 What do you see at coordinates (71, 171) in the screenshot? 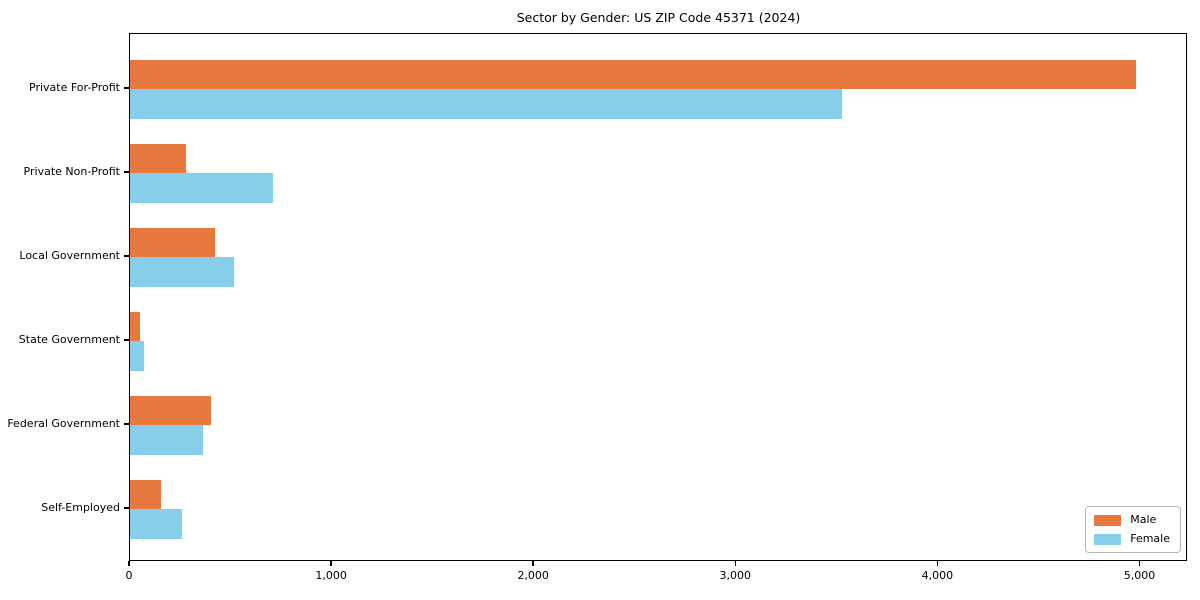
I see `y-tick-label: Private Non-Profit` at bounding box center [71, 171].